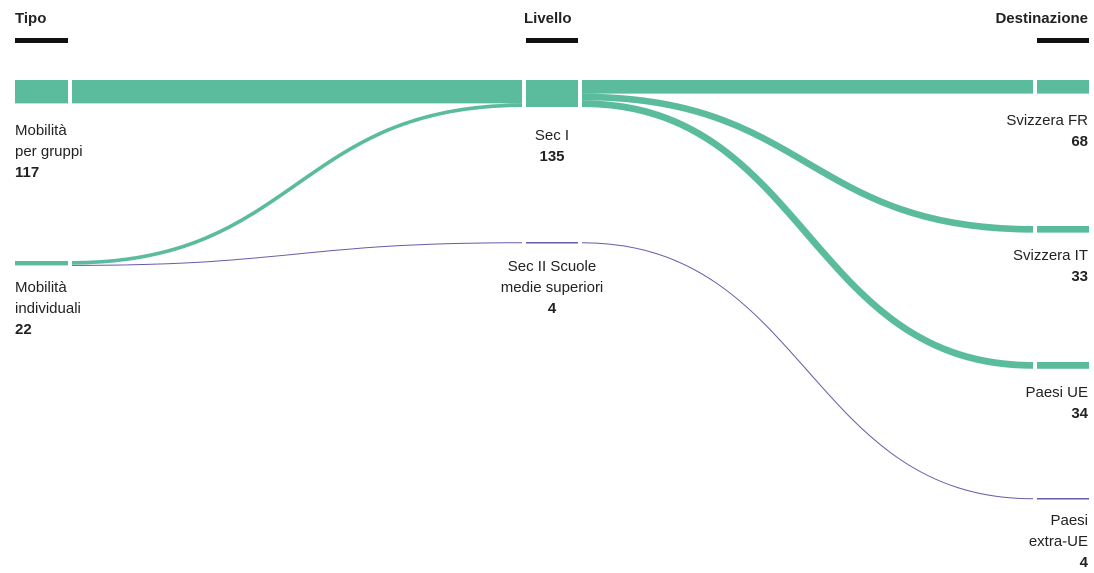  What do you see at coordinates (1063, 365) in the screenshot?
I see `node-paesi-ue` at bounding box center [1063, 365].